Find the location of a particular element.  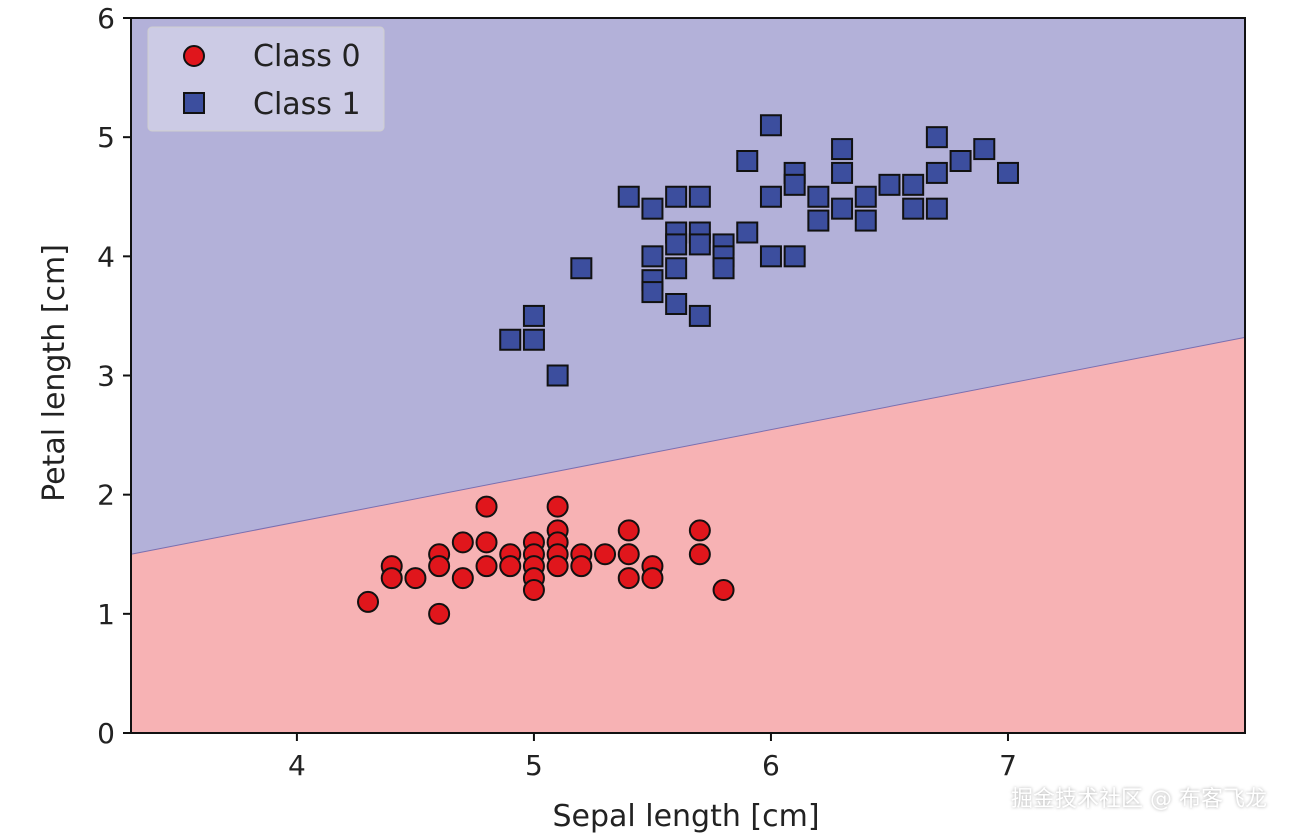

y-tick-label: 1 is located at coordinates (106, 614).